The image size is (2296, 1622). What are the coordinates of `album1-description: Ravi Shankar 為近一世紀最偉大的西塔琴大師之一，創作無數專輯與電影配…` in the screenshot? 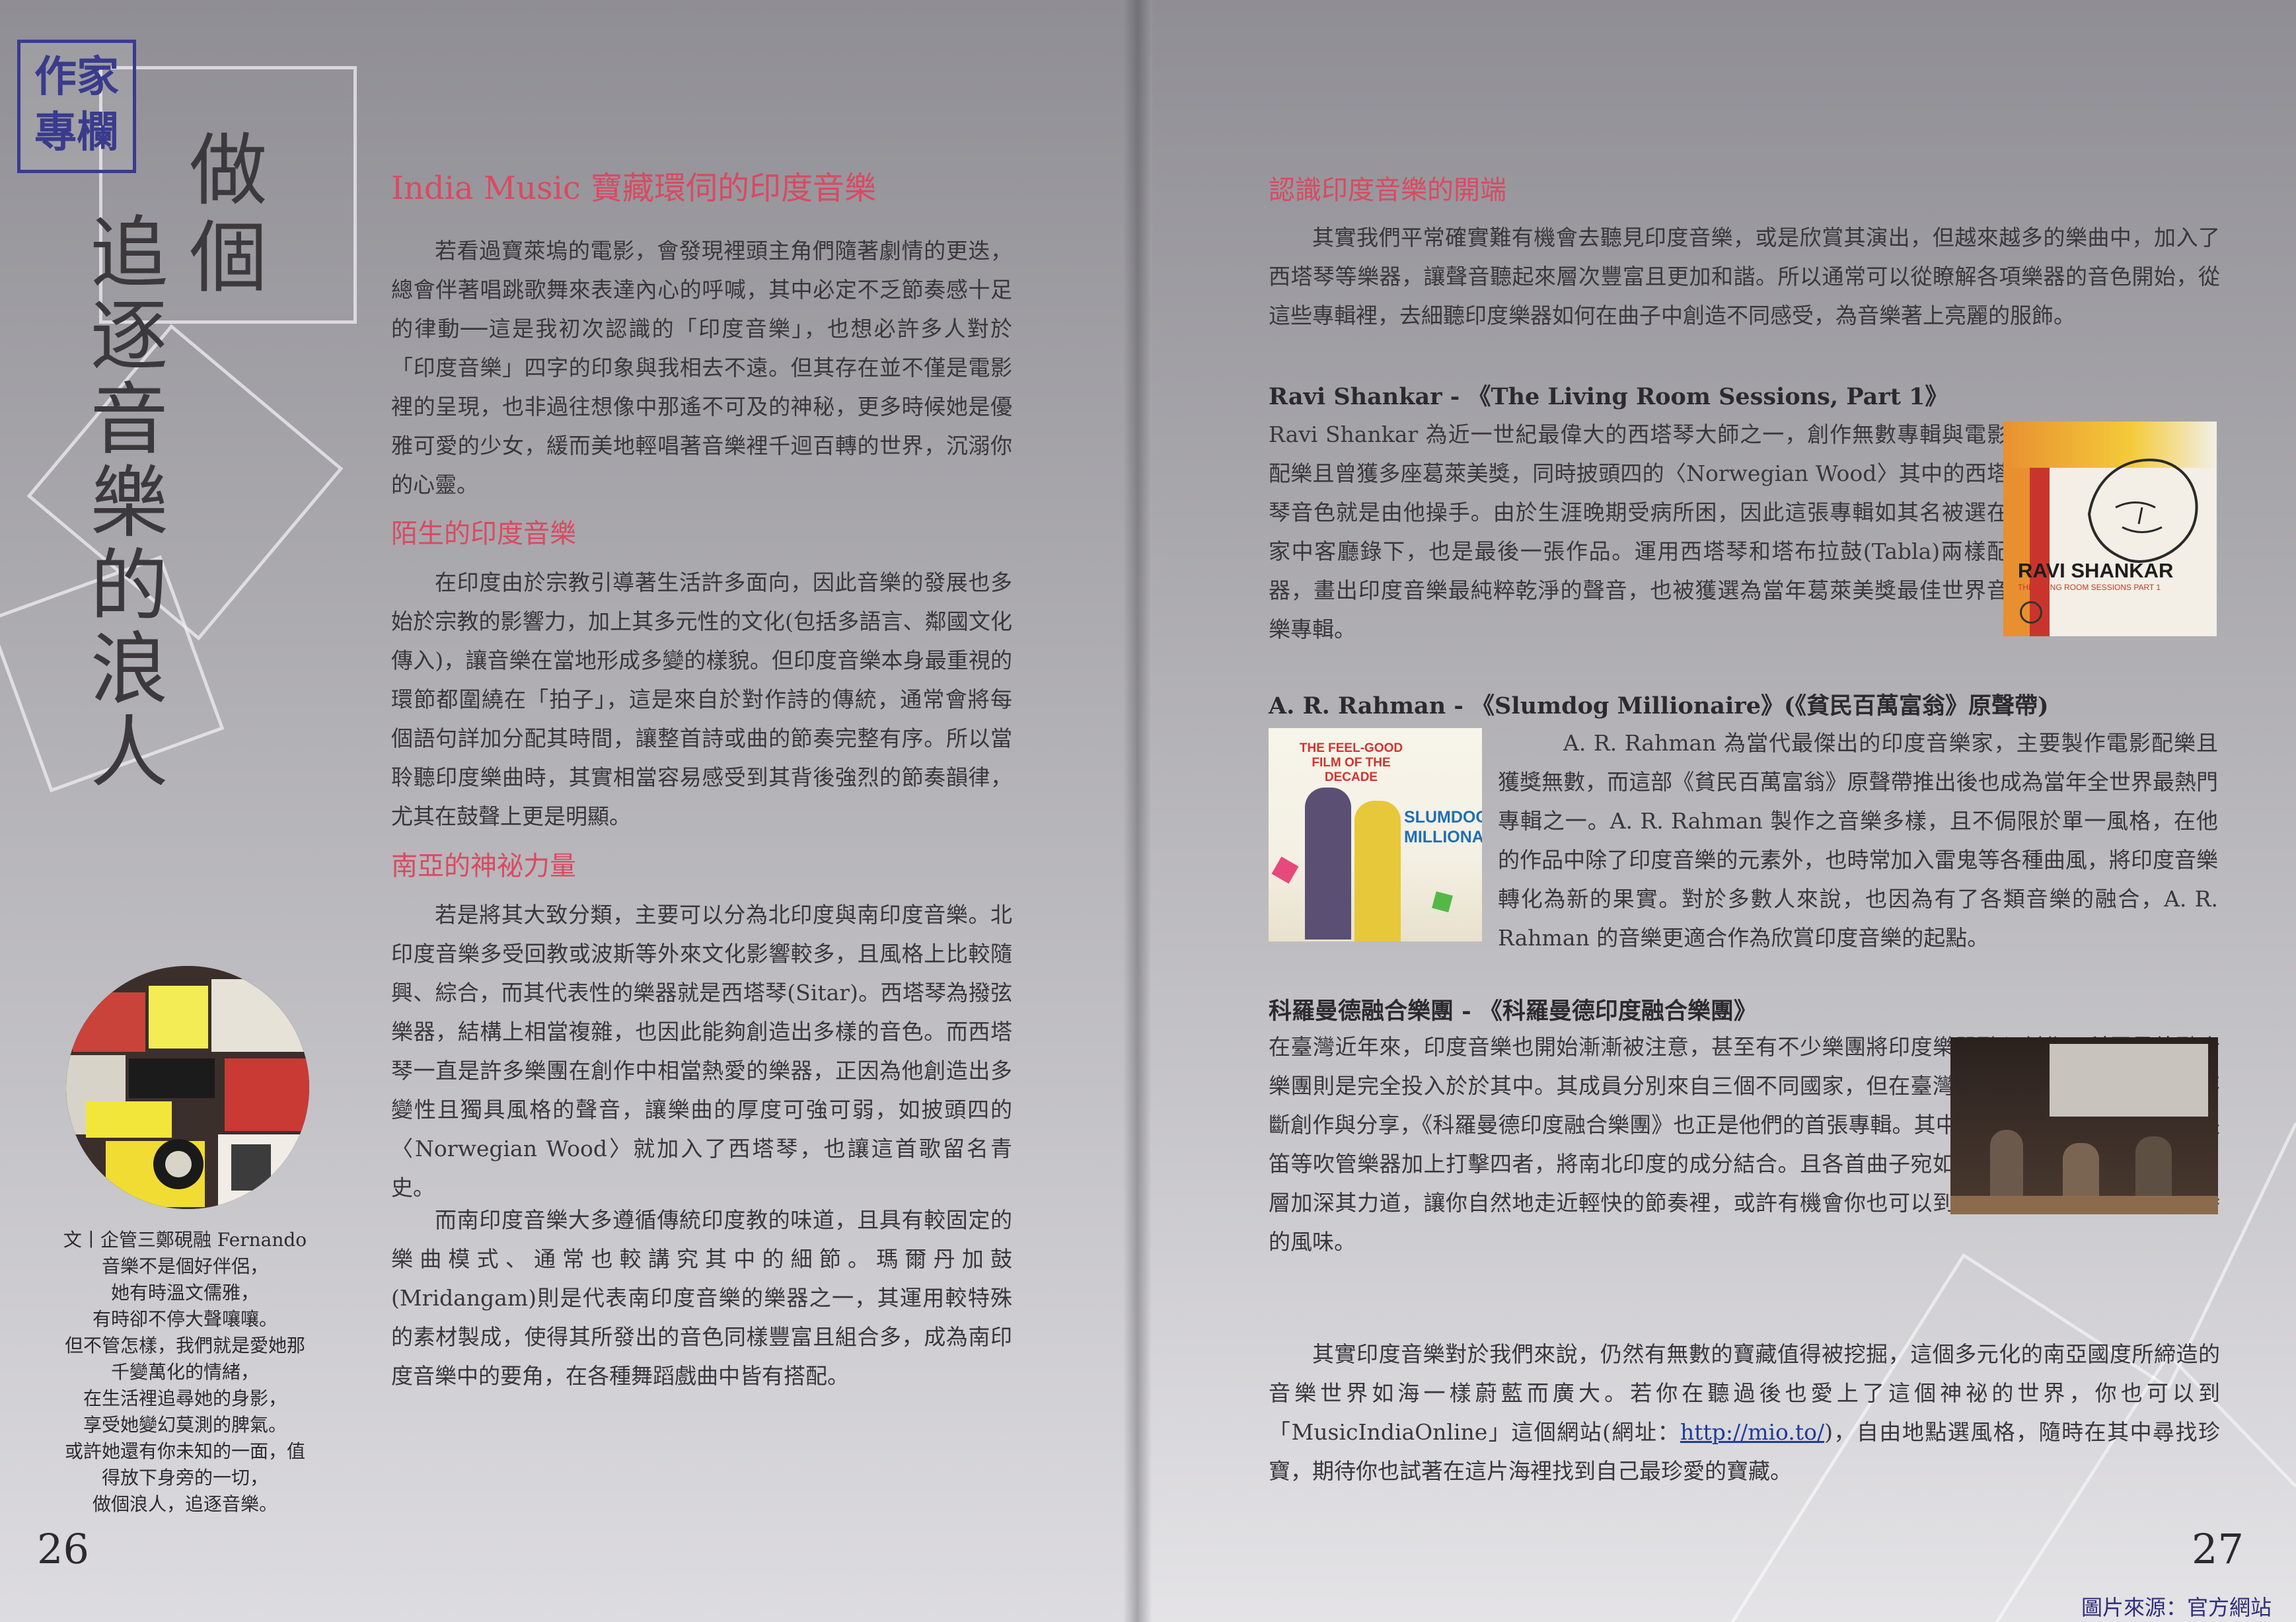 It's located at (1639, 532).